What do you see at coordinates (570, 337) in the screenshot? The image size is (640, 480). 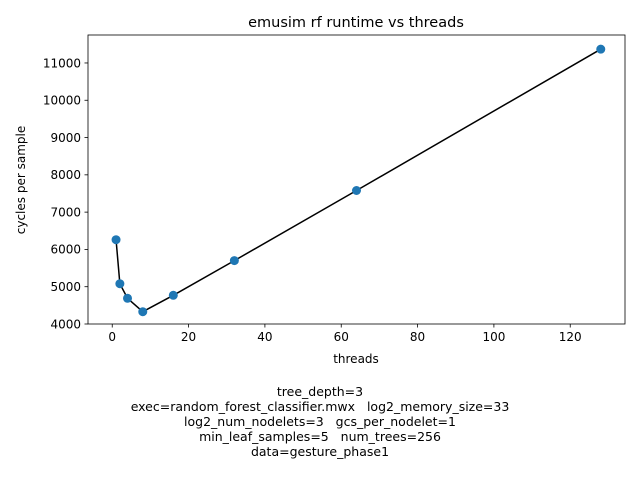 I see `x-tick-label: 120` at bounding box center [570, 337].